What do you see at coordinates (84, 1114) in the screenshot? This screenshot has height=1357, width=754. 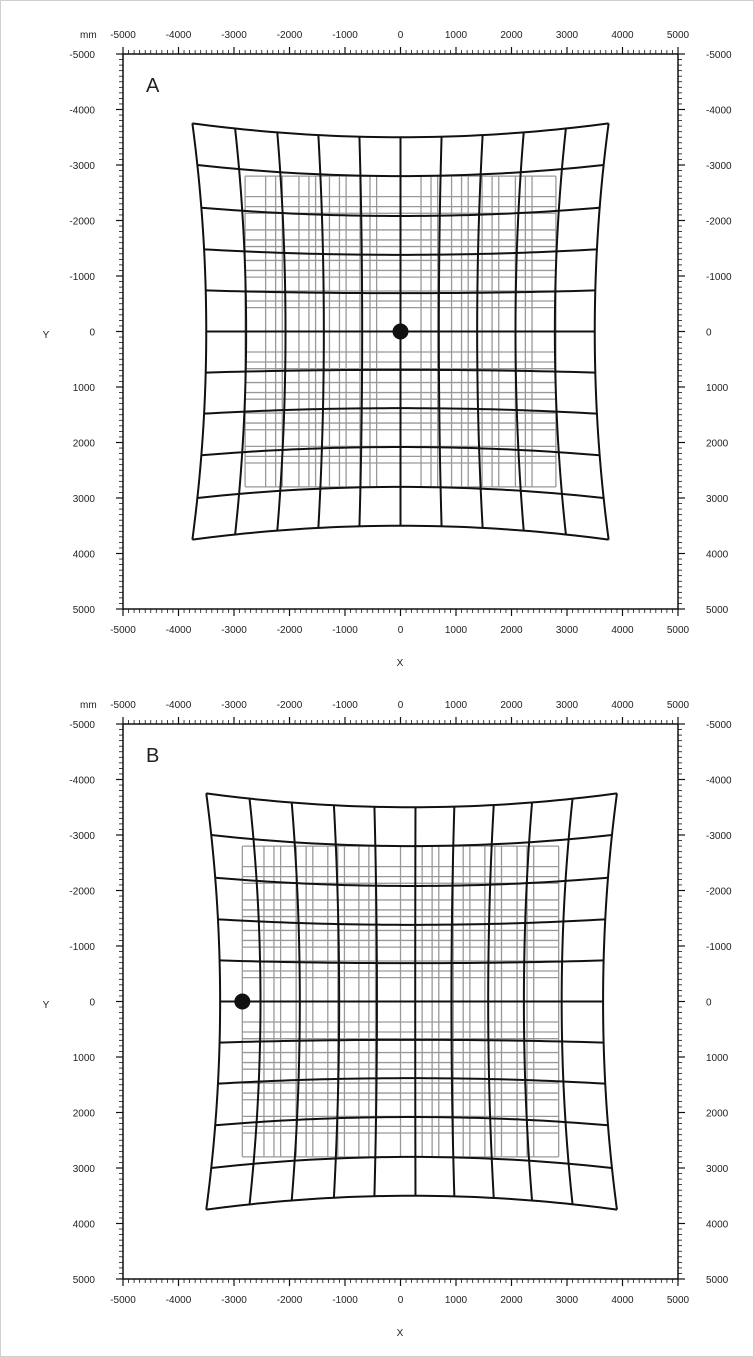 I see `panel-b-left-tick-label: 2000` at bounding box center [84, 1114].